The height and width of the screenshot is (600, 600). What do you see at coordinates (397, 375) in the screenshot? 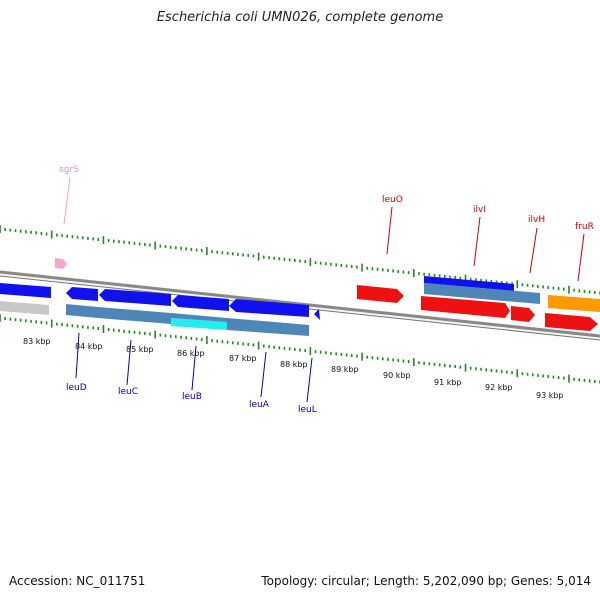
I see `kbp-label: 90 kbp` at bounding box center [397, 375].